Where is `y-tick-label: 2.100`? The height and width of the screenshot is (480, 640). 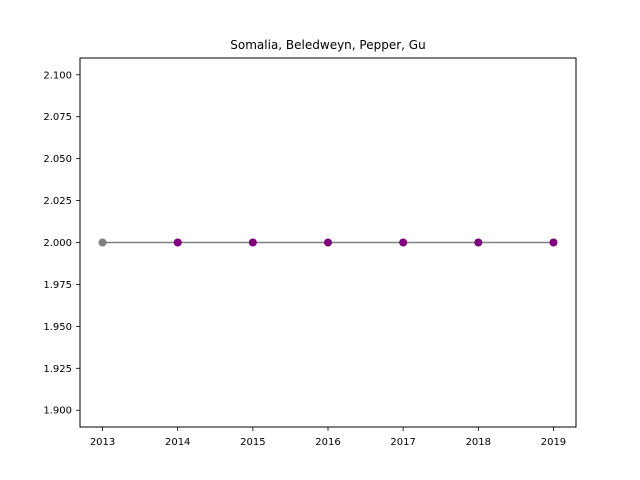 y-tick-label: 2.100 is located at coordinates (57, 75).